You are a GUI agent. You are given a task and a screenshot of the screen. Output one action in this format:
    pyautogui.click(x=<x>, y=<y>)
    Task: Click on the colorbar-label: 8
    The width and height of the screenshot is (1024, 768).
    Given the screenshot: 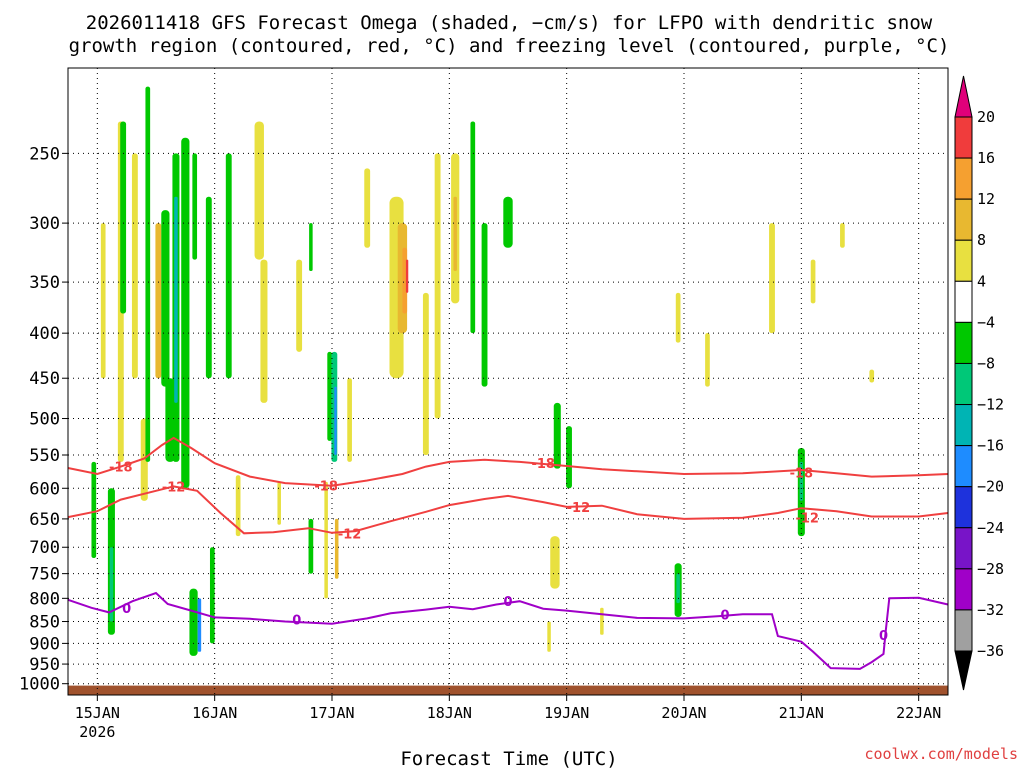 What is the action you would take?
    pyautogui.click(x=981, y=240)
    